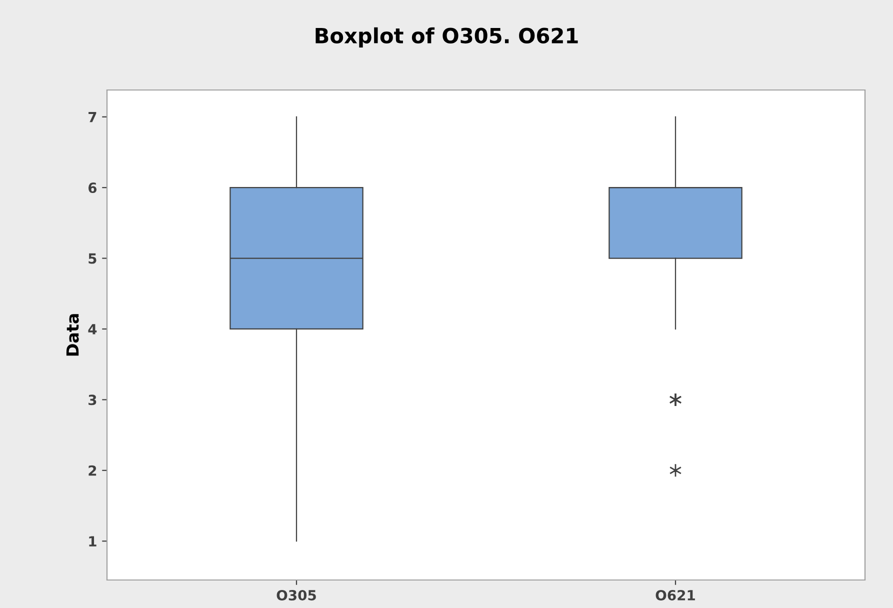  What do you see at coordinates (92, 258) in the screenshot?
I see `y-tick-label: 5` at bounding box center [92, 258].